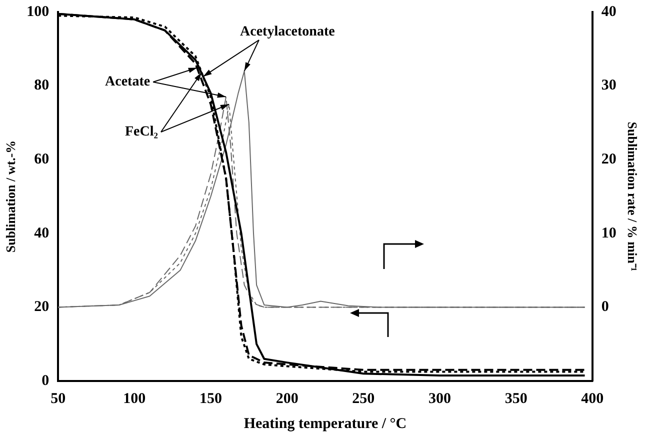 Image resolution: width=651 pixels, height=437 pixels. What do you see at coordinates (632, 197) in the screenshot?
I see `y2-axis-title: Sublimation rate / % min⁻¹` at bounding box center [632, 197].